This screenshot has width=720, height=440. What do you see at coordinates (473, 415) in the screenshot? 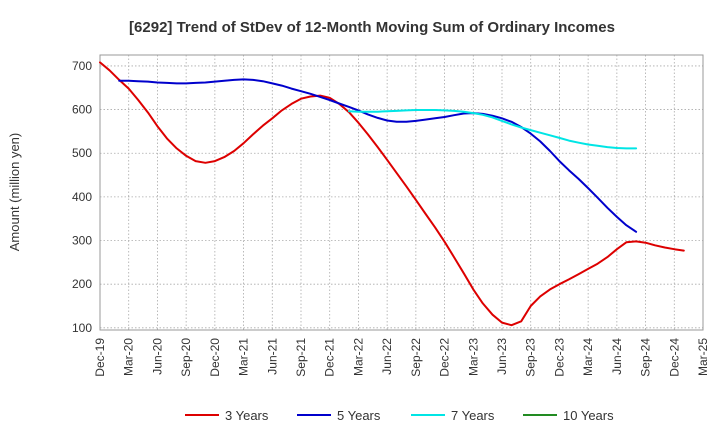
I see `legend-label: 7 Years` at bounding box center [473, 415].